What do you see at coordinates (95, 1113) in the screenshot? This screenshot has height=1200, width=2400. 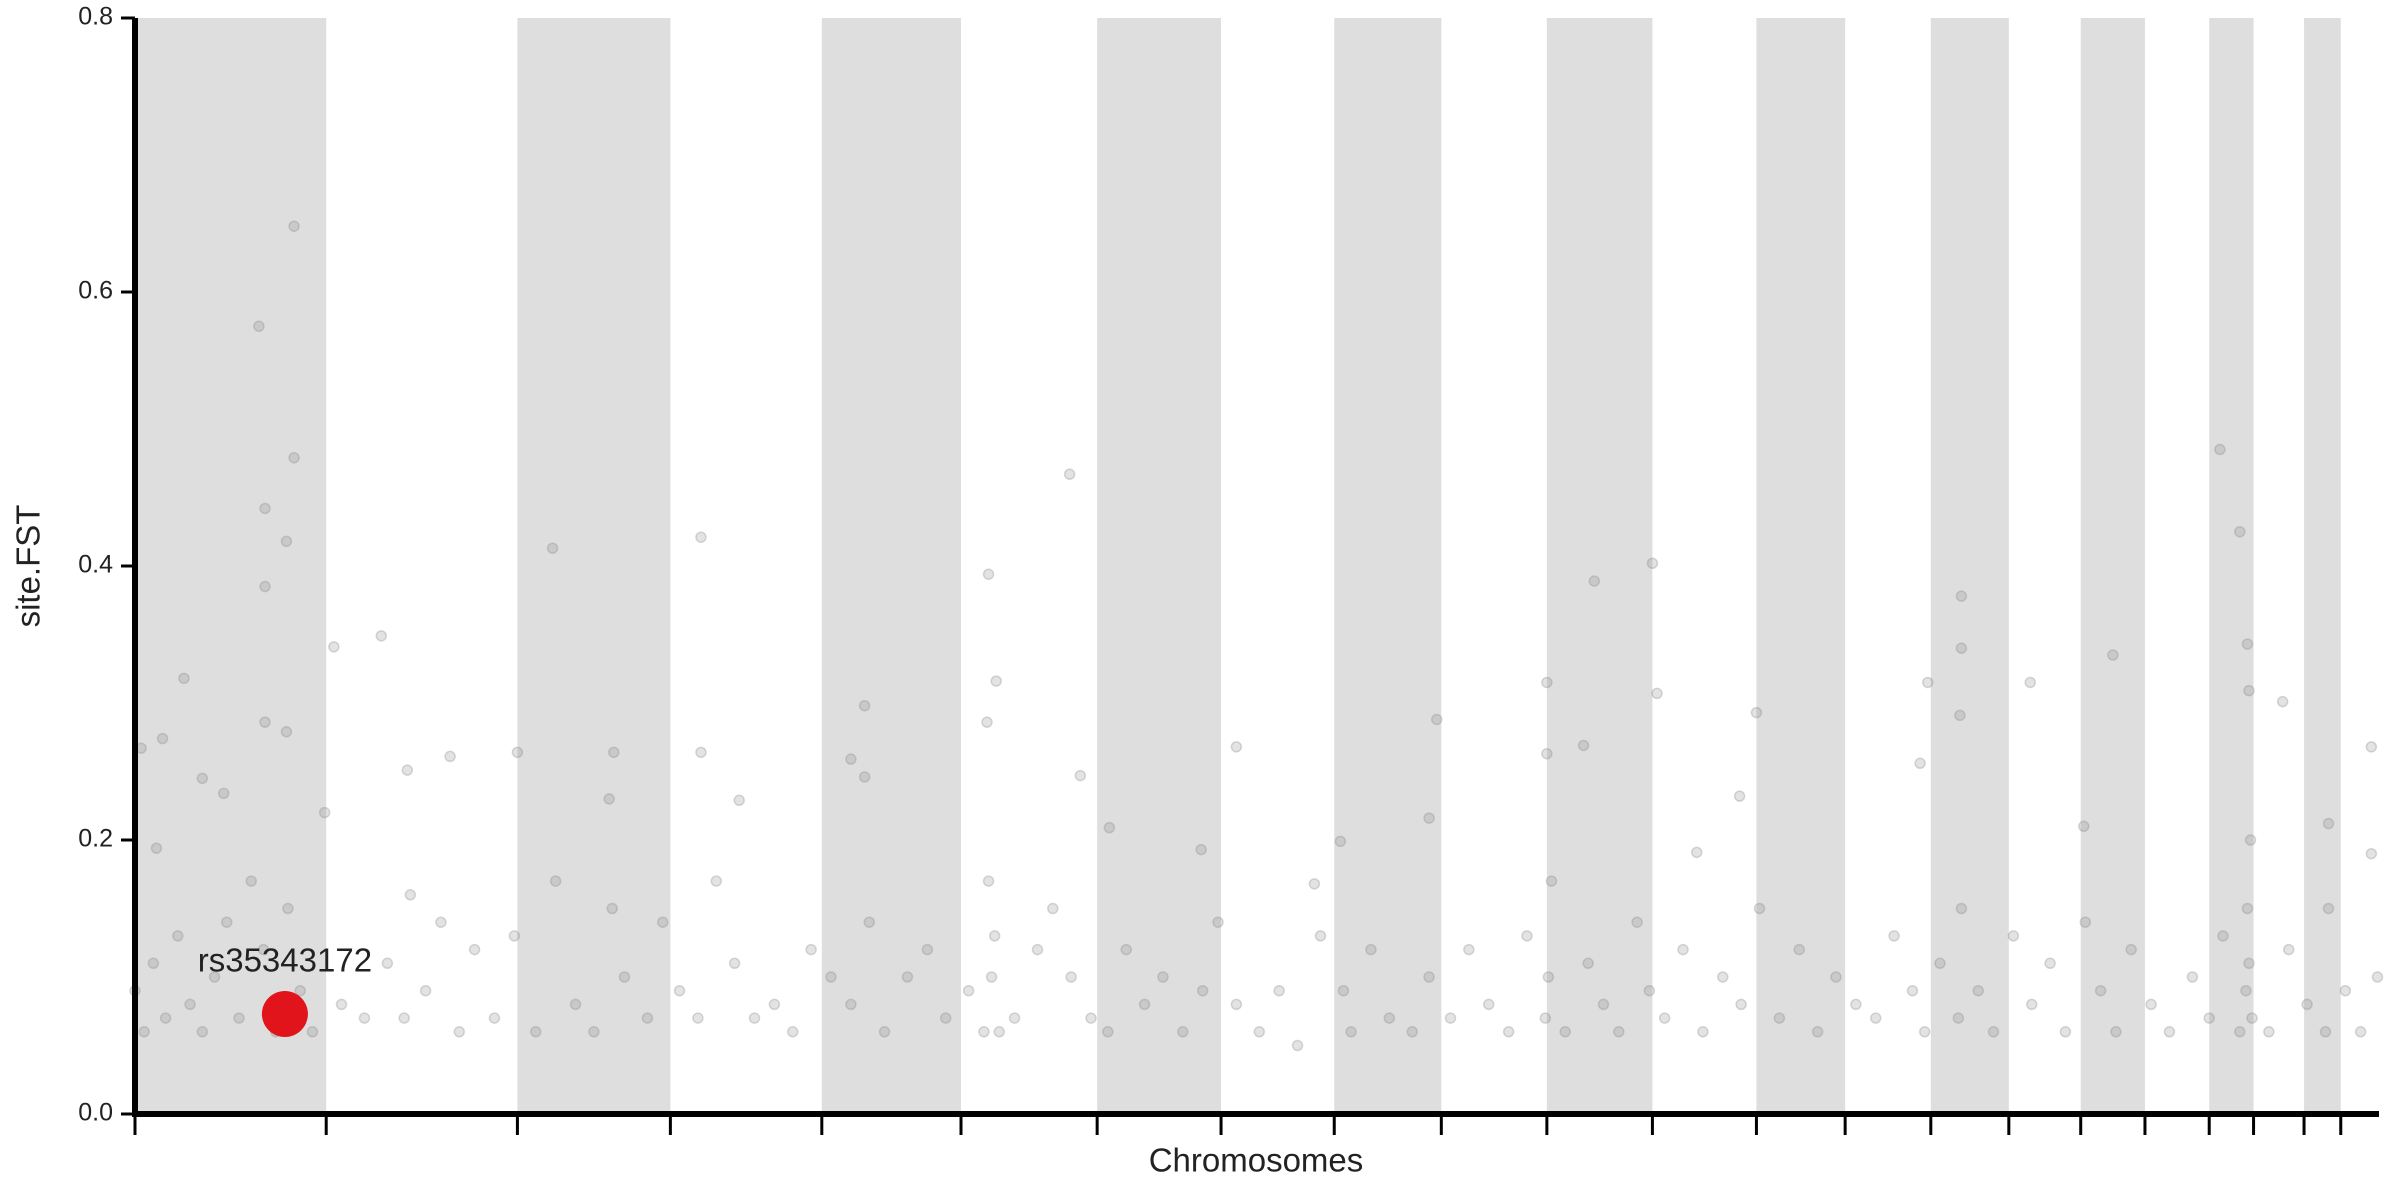 I see `y-tick-label: 0.0` at bounding box center [95, 1113].